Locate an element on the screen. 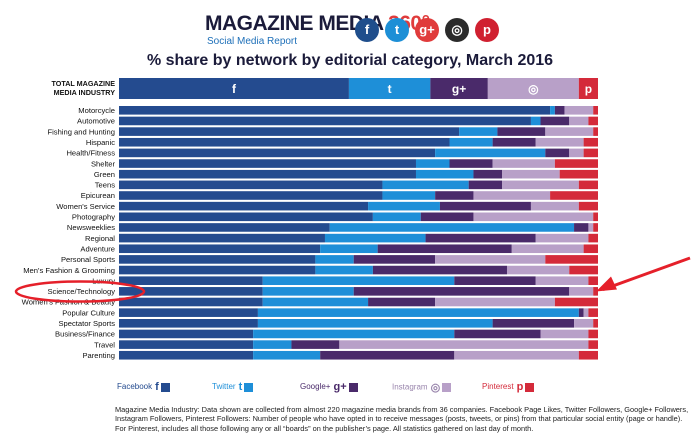  legend-label: Twitter is located at coordinates (224, 387).